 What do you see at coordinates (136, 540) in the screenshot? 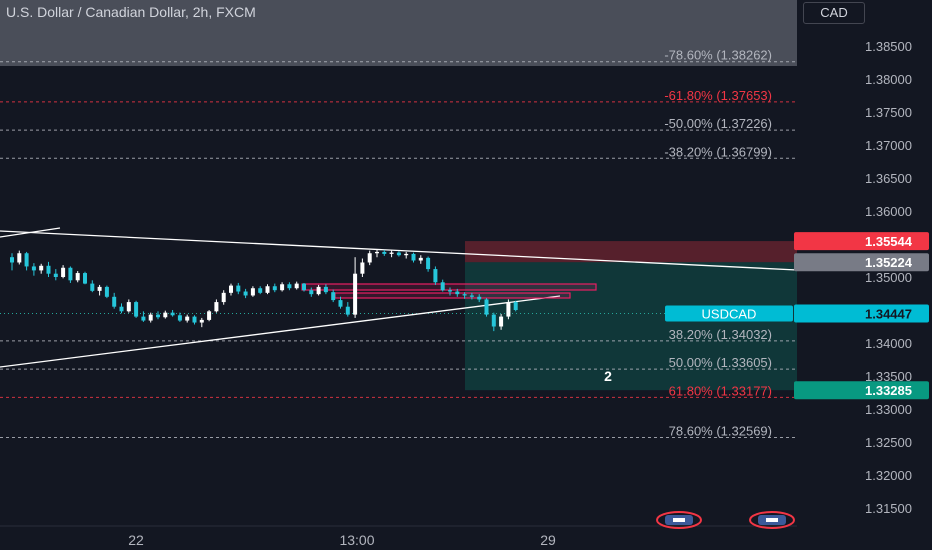
I see `x-tick-label: 22` at bounding box center [136, 540].